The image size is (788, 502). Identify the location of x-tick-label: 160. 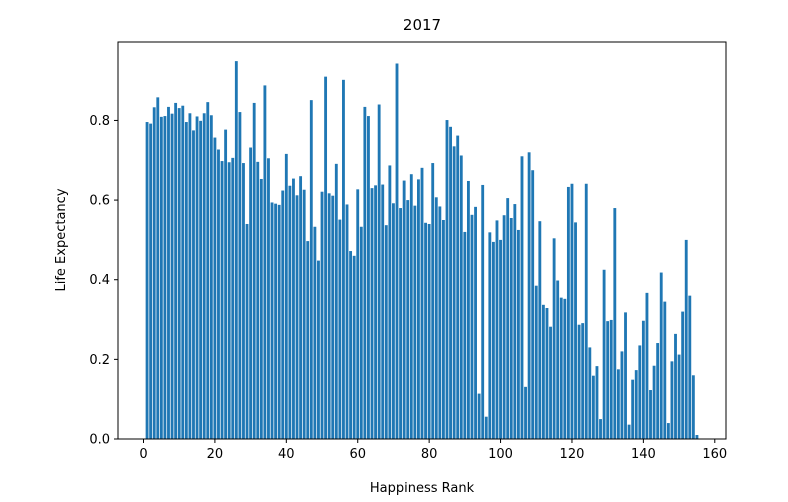
(714, 454).